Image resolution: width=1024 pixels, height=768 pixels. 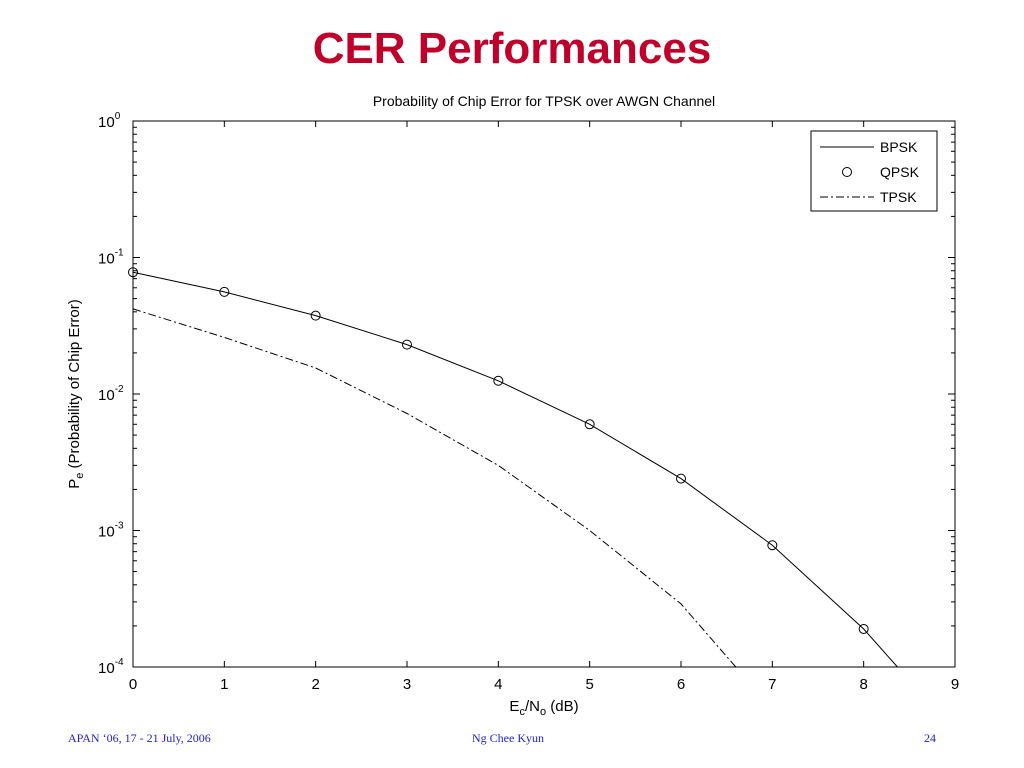 What do you see at coordinates (930, 738) in the screenshot?
I see `footer-page-number: 24` at bounding box center [930, 738].